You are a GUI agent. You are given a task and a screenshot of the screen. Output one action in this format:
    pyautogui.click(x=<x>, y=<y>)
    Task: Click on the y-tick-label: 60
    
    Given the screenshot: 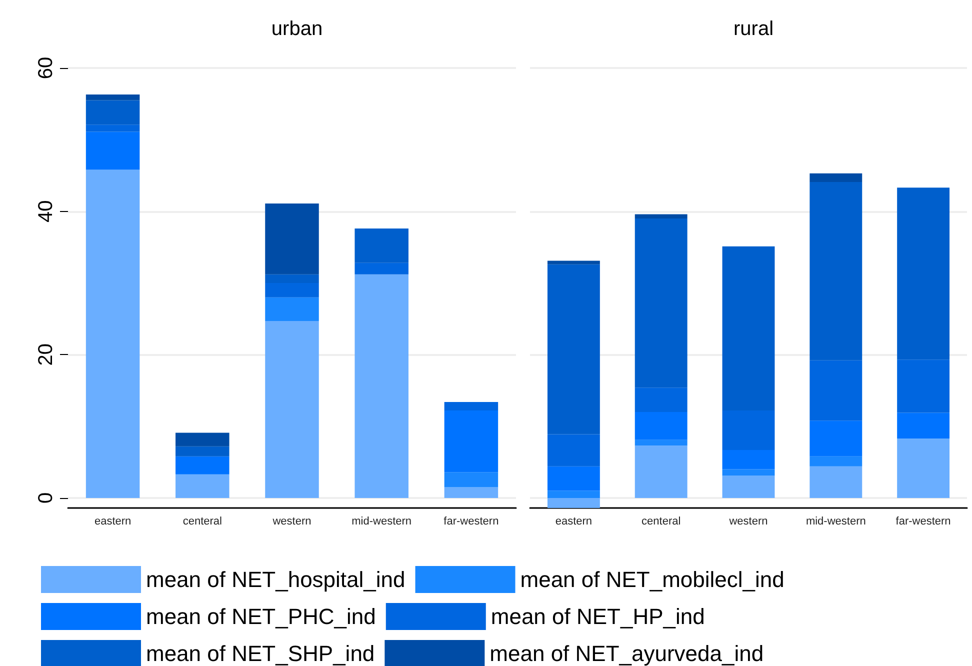 What is the action you would take?
    pyautogui.click(x=46, y=68)
    